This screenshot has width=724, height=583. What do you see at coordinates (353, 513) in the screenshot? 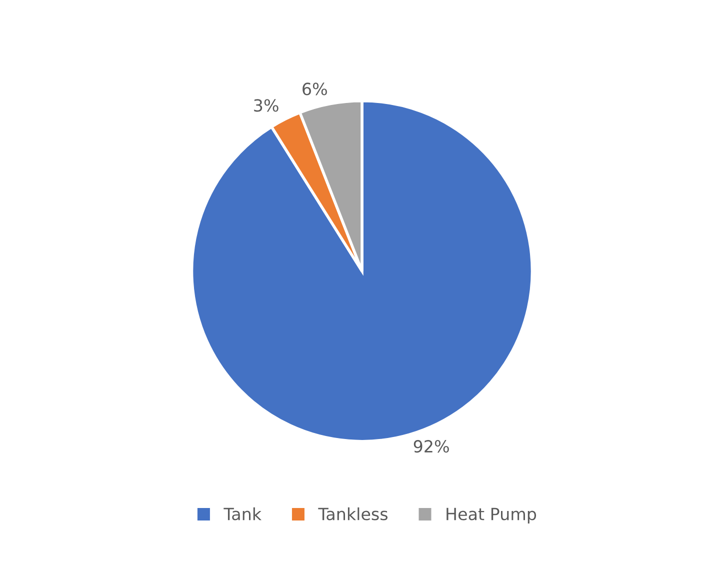
I see `legend-label: Tankless` at bounding box center [353, 513].